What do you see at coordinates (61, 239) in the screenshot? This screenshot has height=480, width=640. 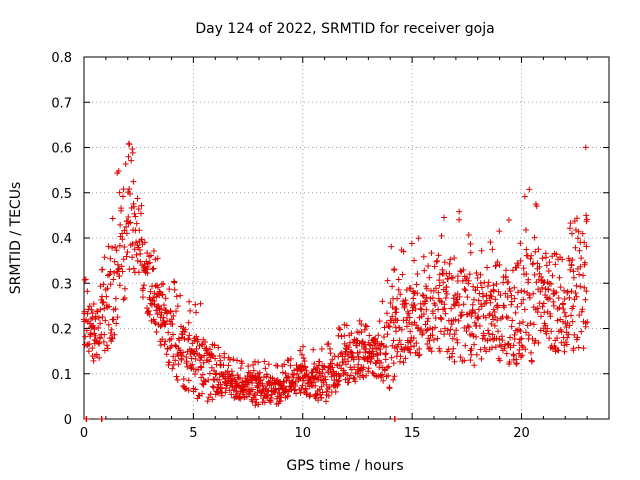 I see `y-tick-labels: 0 0.1 0.2 0.3 0.4 0.5 0.6 0.7 0.8` at bounding box center [61, 239].